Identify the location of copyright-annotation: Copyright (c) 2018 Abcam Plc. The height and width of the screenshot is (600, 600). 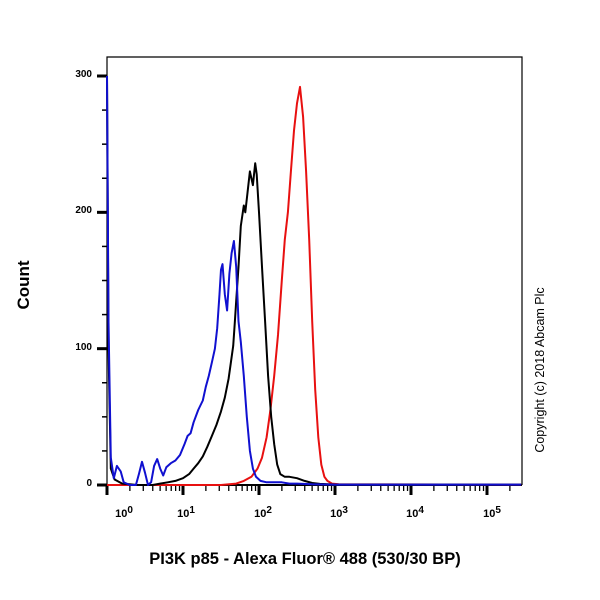
(540, 370).